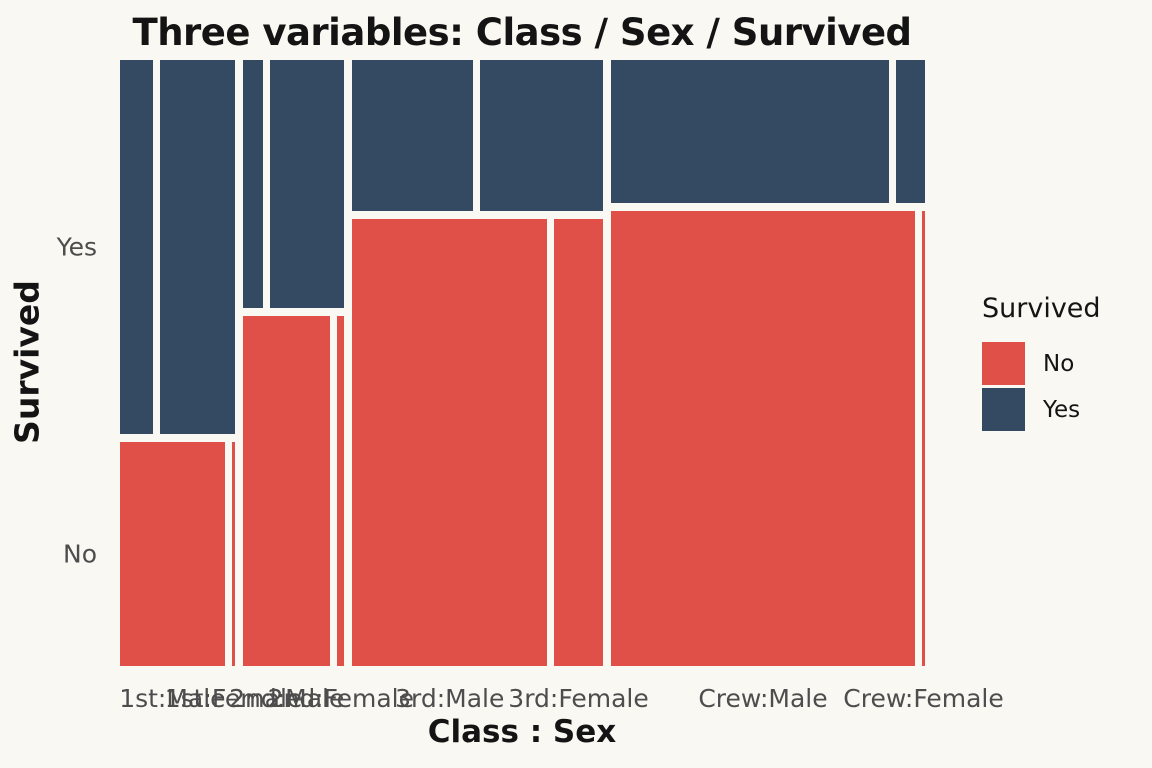  I want to click on tile-3rd-Male-yes, so click(412, 135).